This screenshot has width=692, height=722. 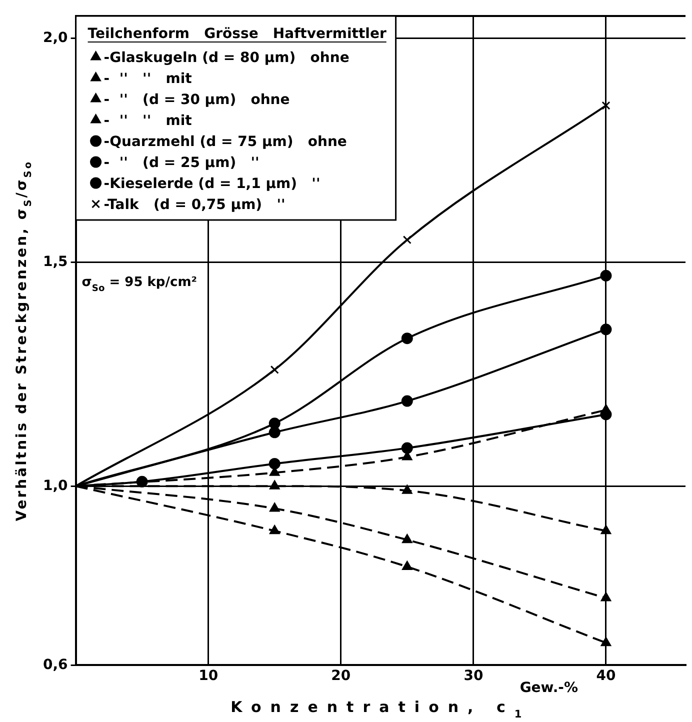 What do you see at coordinates (55, 38) in the screenshot?
I see `y-tick-label: 2,0` at bounding box center [55, 38].